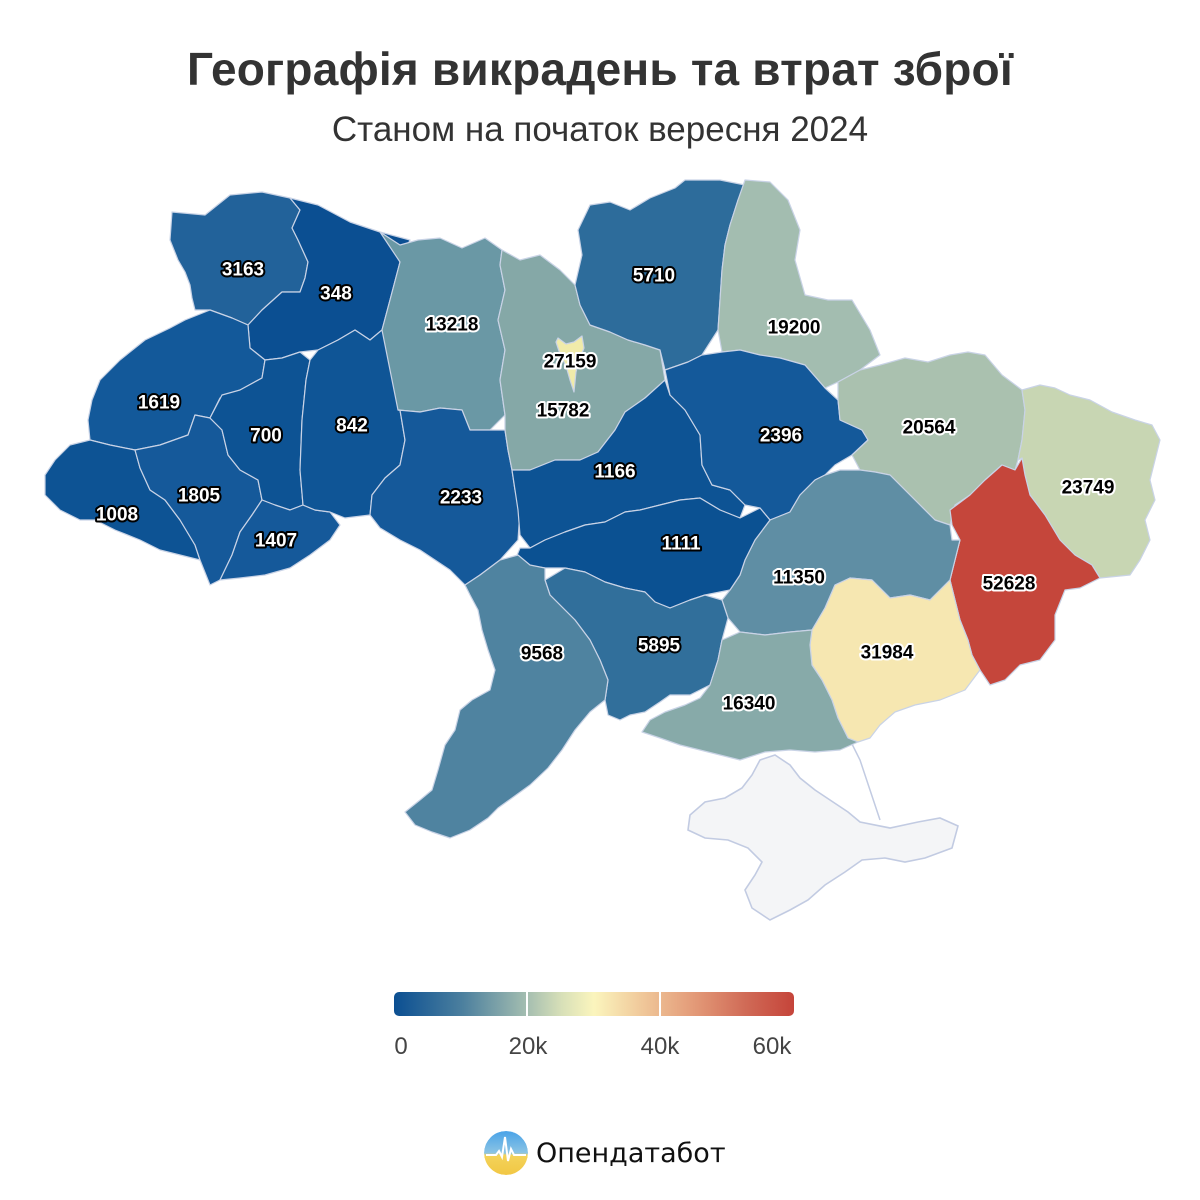  I want to click on region-value-label: 700, so click(266, 436).